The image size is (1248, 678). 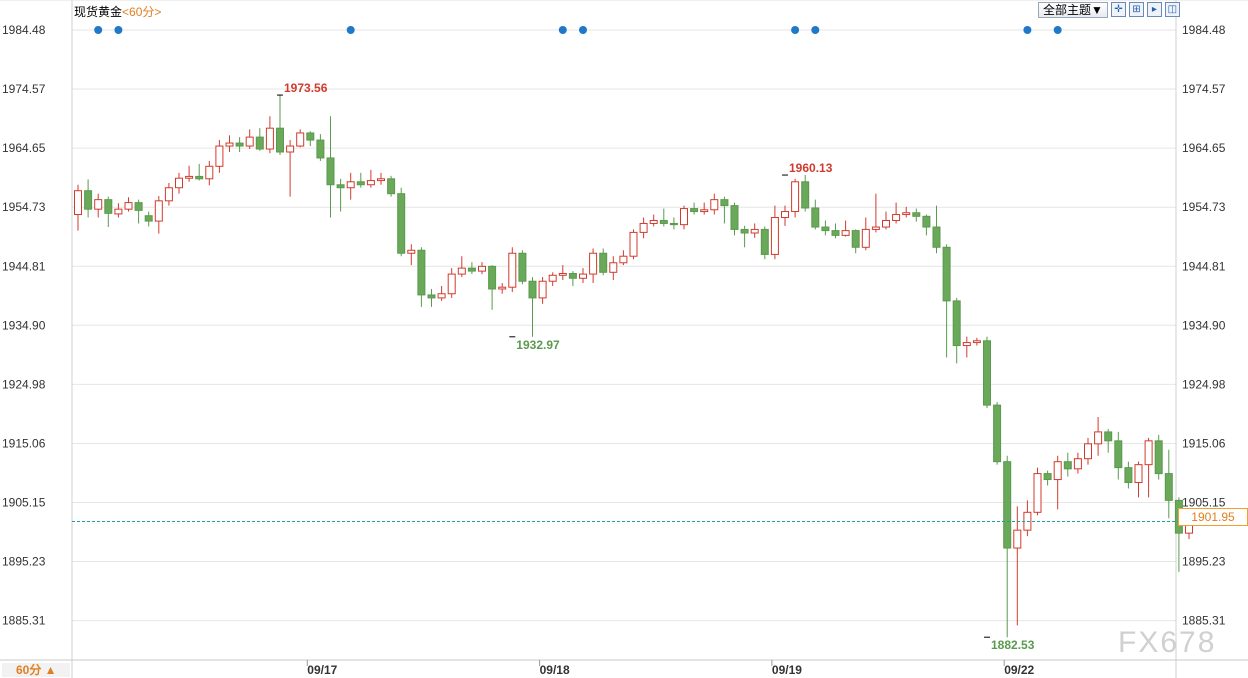 I want to click on y-tick-label-right: 1984.48, so click(x=1204, y=30).